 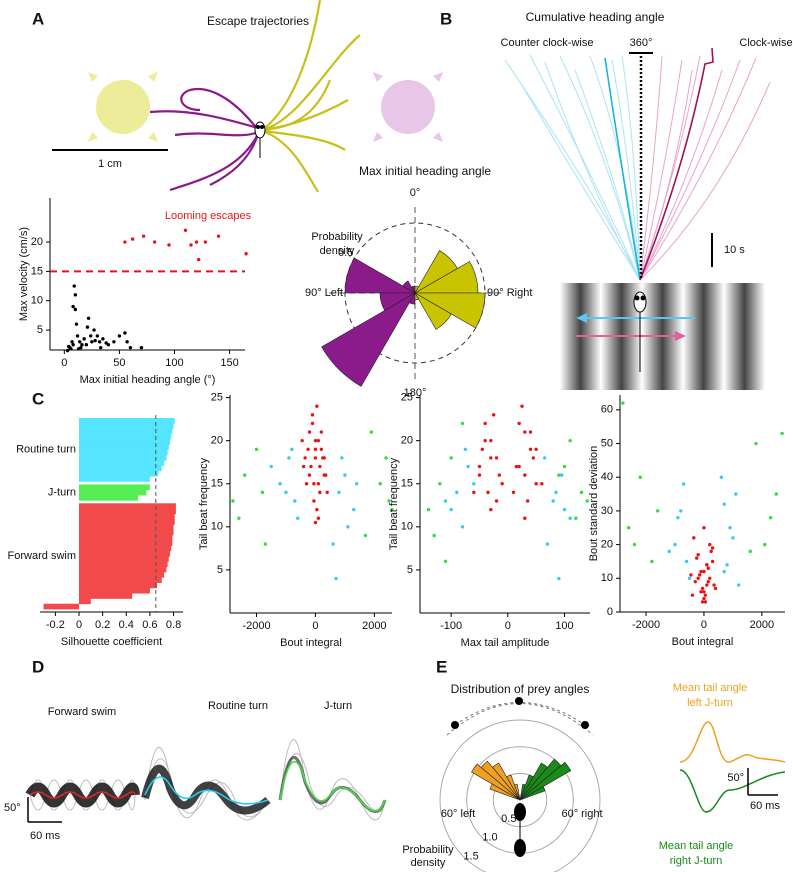 I want to click on trace-label: left J-turn, so click(x=710, y=703).